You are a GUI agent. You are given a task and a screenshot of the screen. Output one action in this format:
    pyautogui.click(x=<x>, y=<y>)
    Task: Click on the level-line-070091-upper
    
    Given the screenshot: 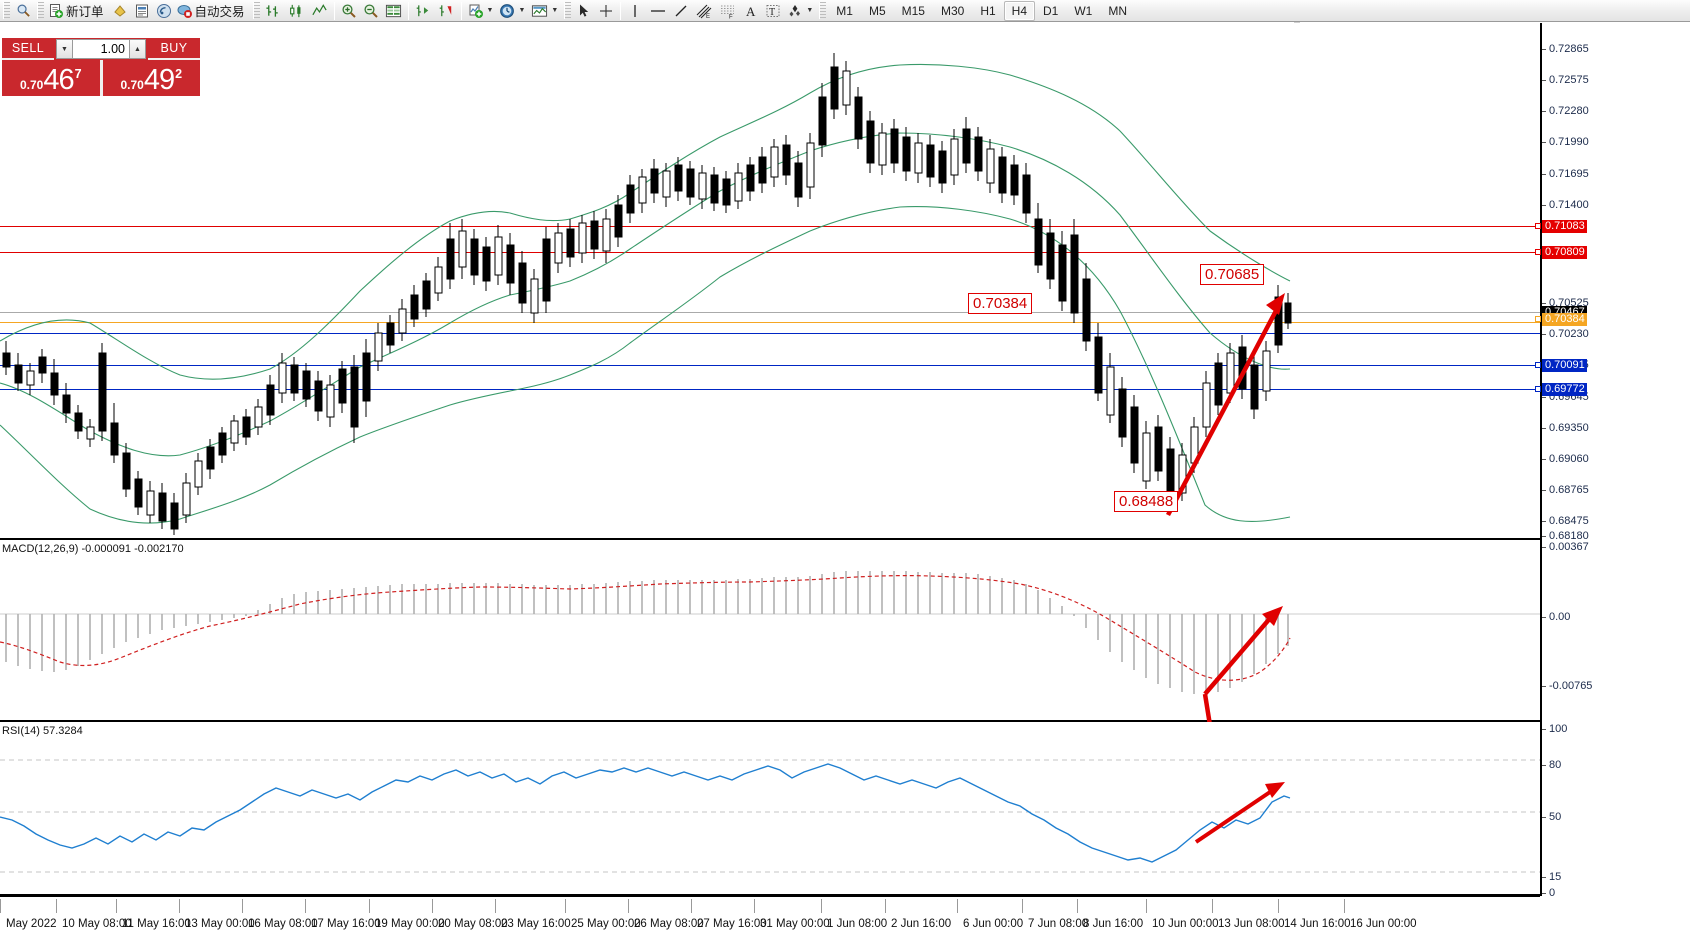 What is the action you would take?
    pyautogui.click(x=770, y=333)
    